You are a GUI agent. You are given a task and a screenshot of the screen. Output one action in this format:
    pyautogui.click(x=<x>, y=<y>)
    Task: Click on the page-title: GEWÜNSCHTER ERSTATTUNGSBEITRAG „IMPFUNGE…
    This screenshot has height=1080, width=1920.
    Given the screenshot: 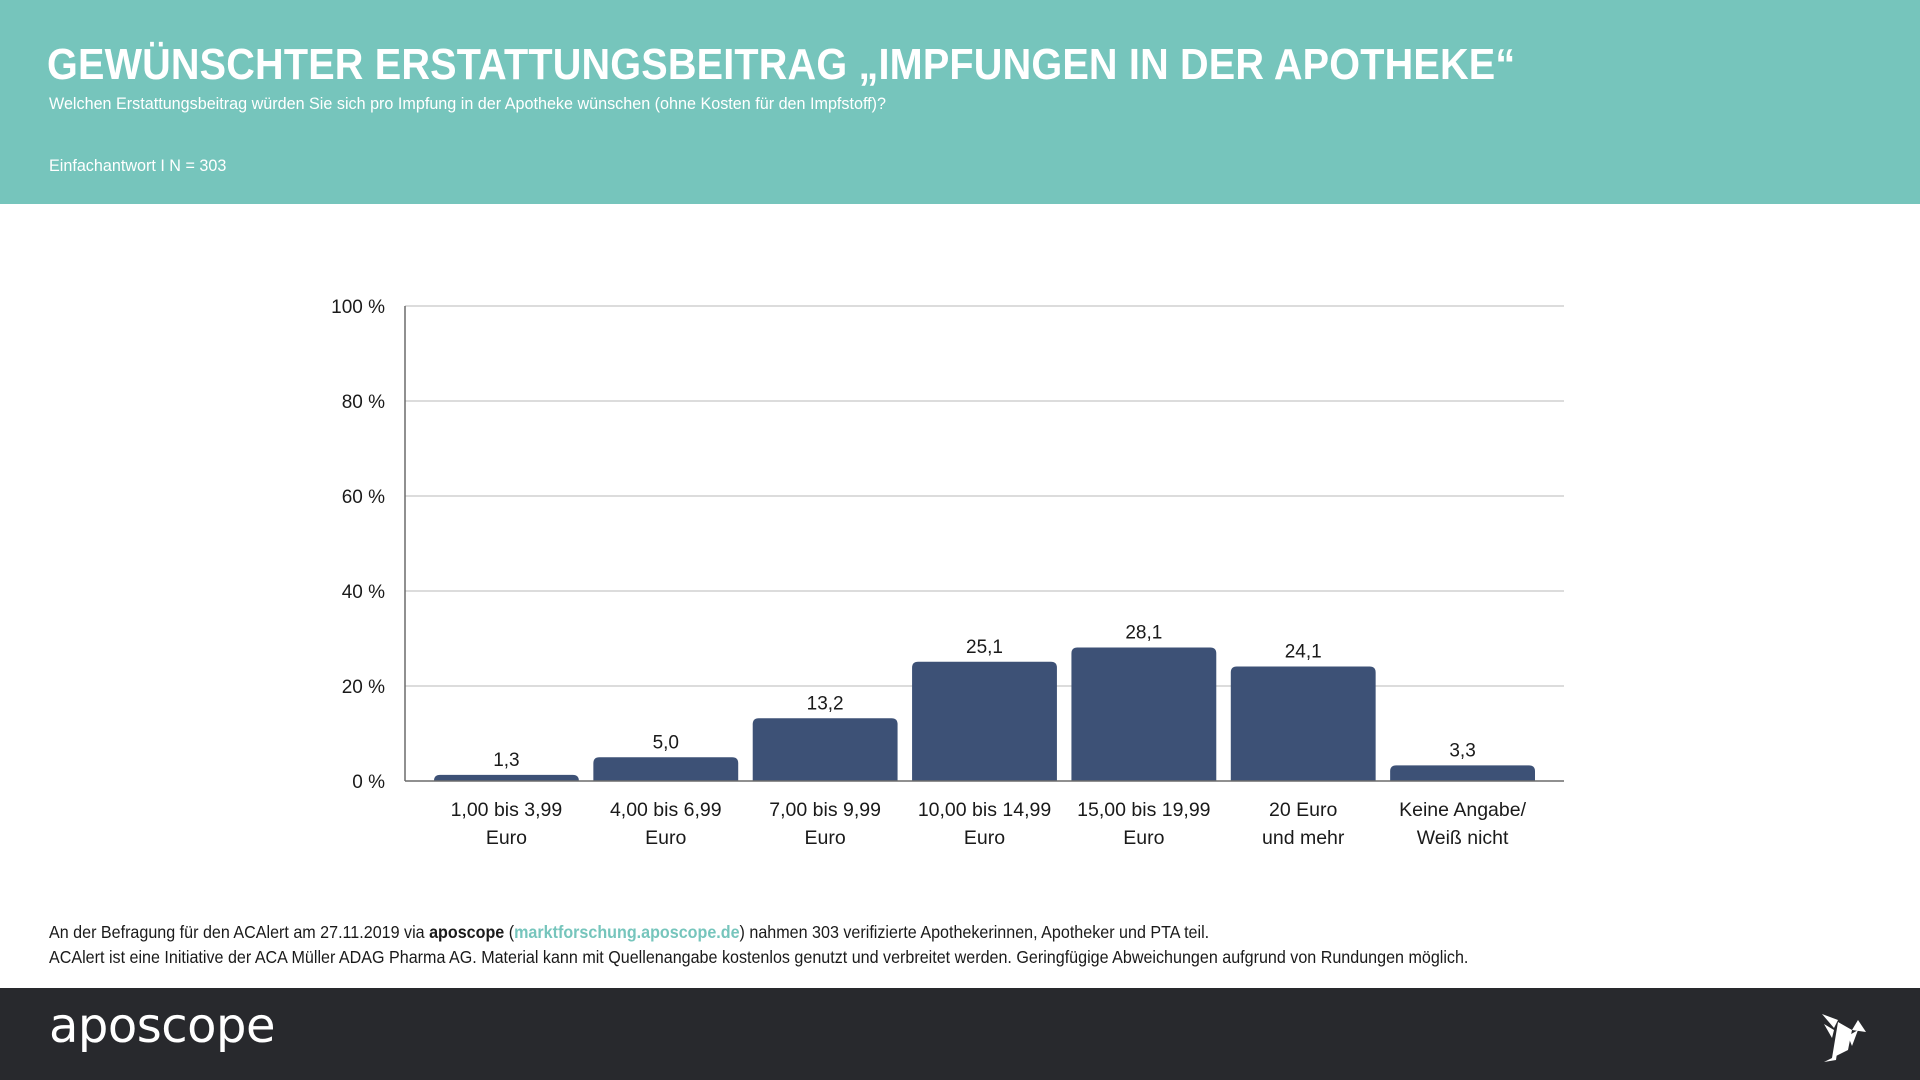 What is the action you would take?
    pyautogui.click(x=781, y=64)
    